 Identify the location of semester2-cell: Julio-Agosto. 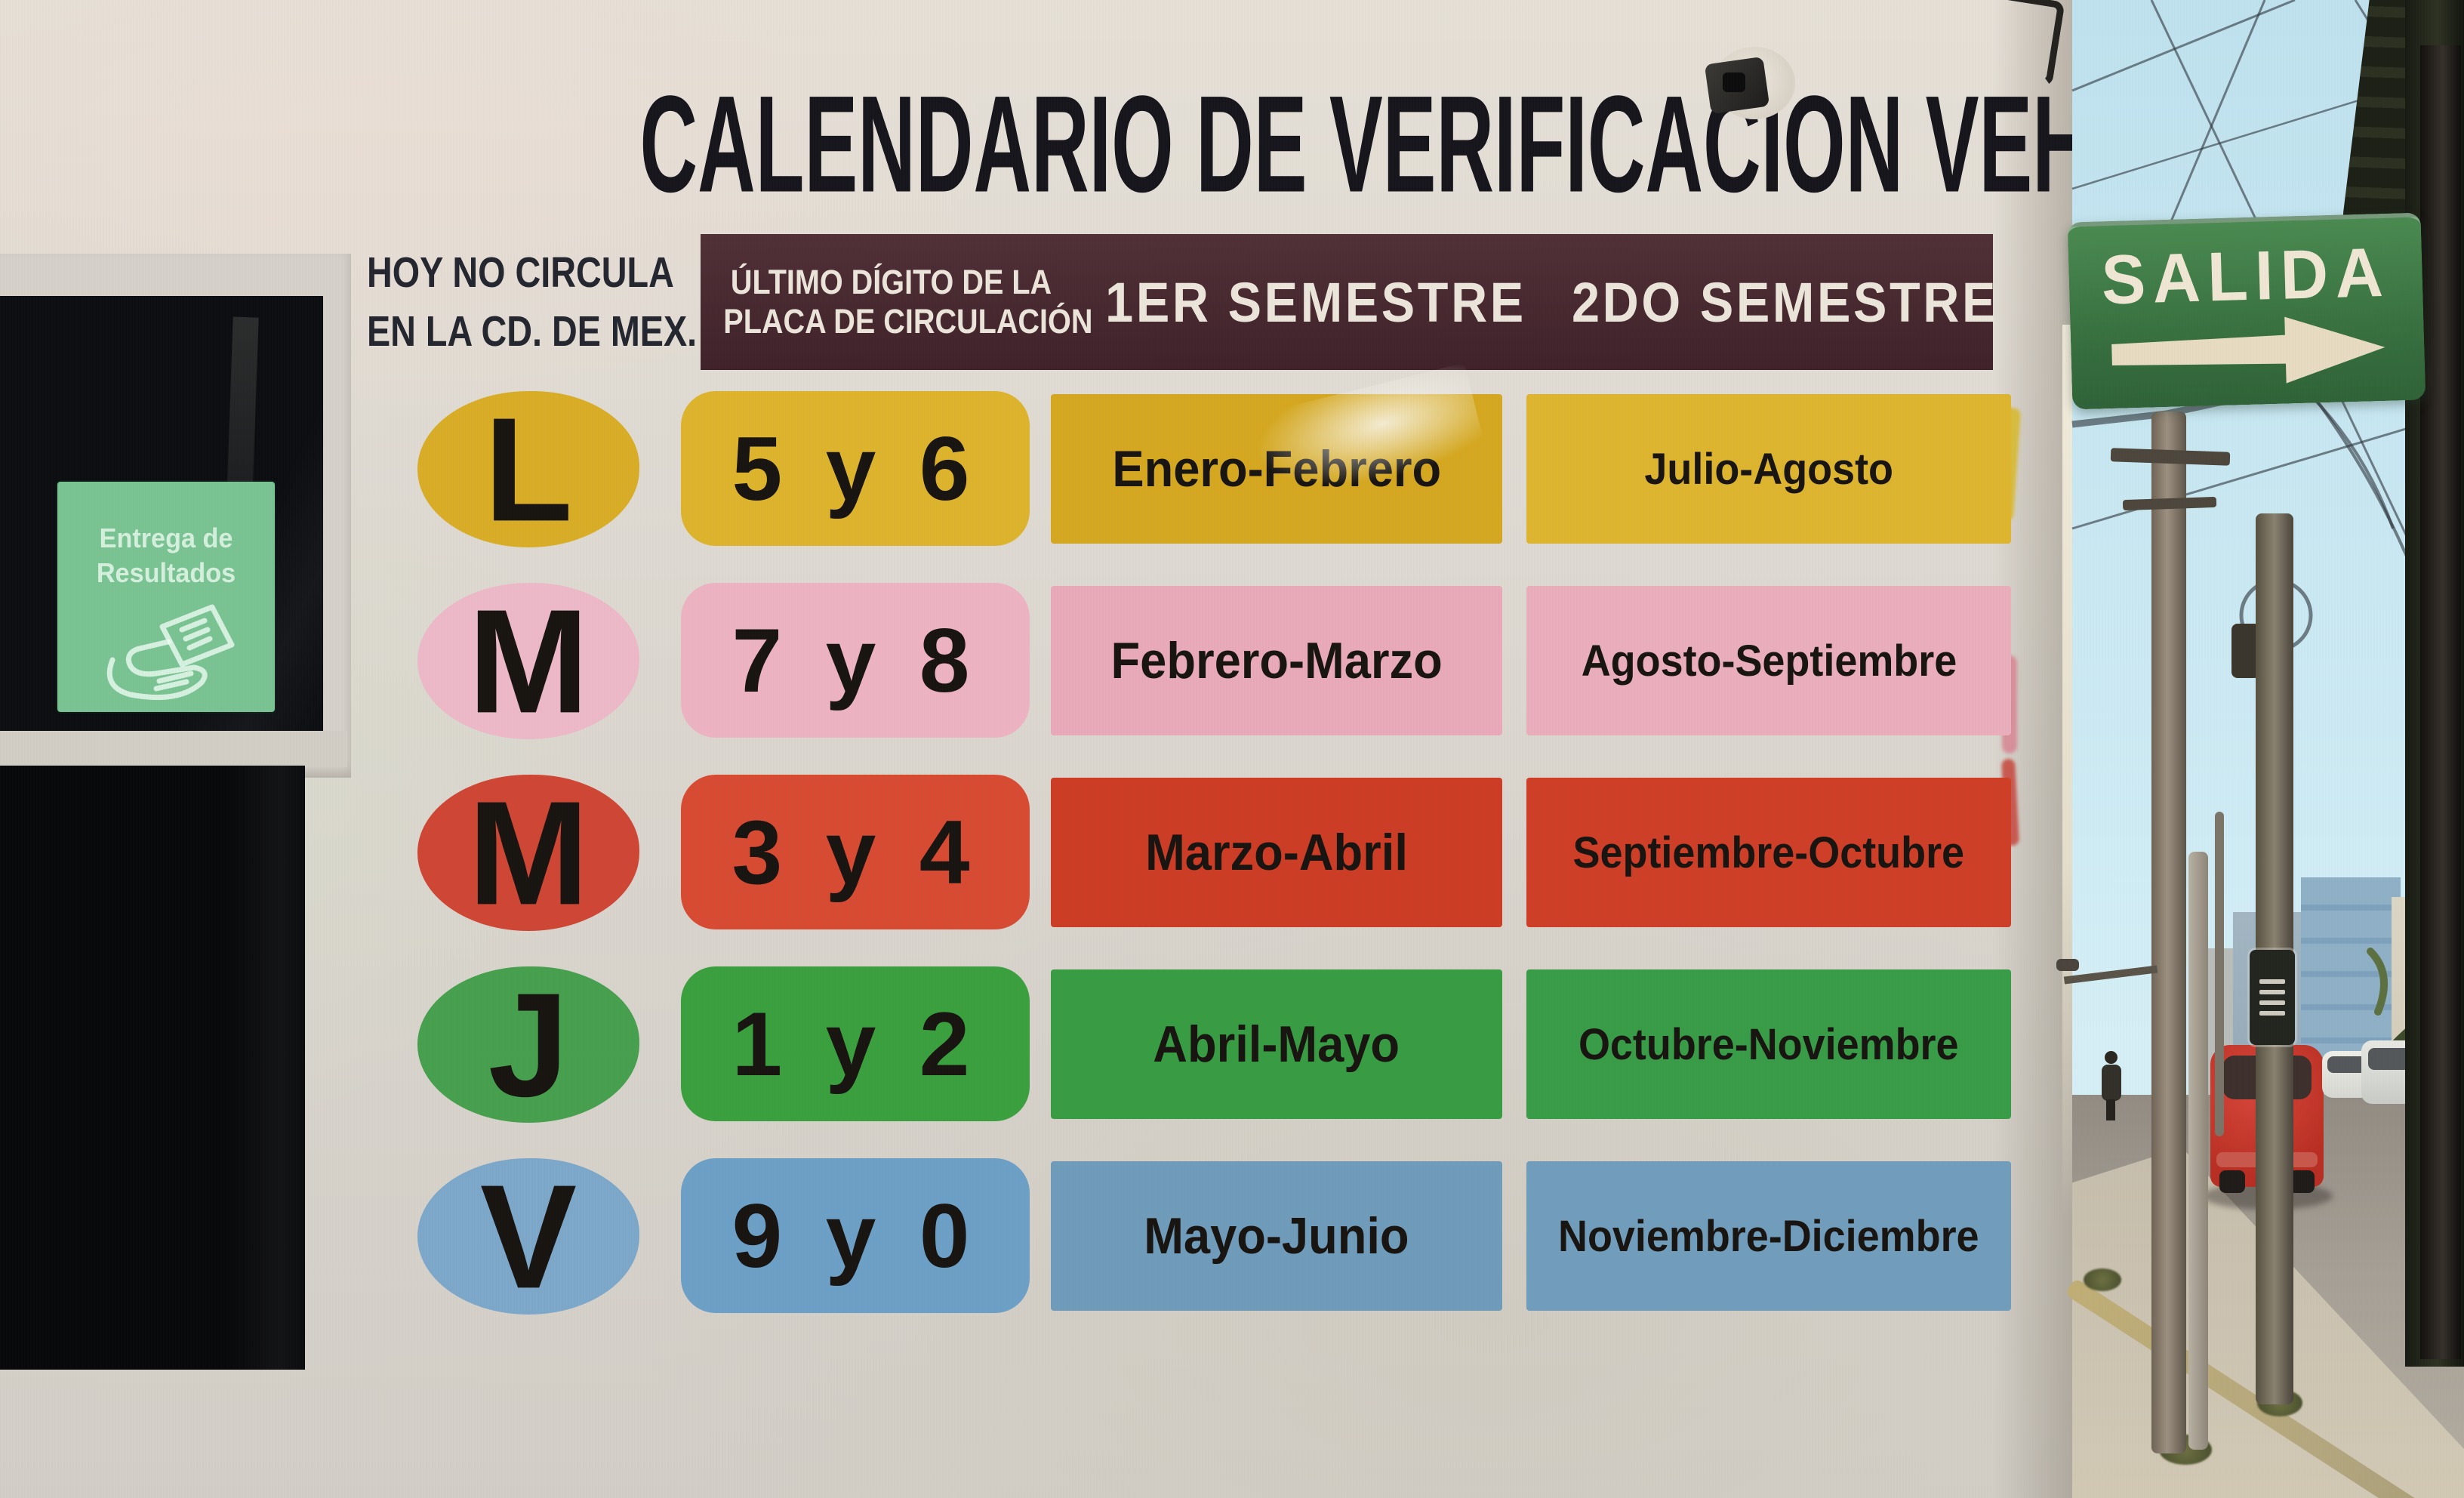
(1768, 469).